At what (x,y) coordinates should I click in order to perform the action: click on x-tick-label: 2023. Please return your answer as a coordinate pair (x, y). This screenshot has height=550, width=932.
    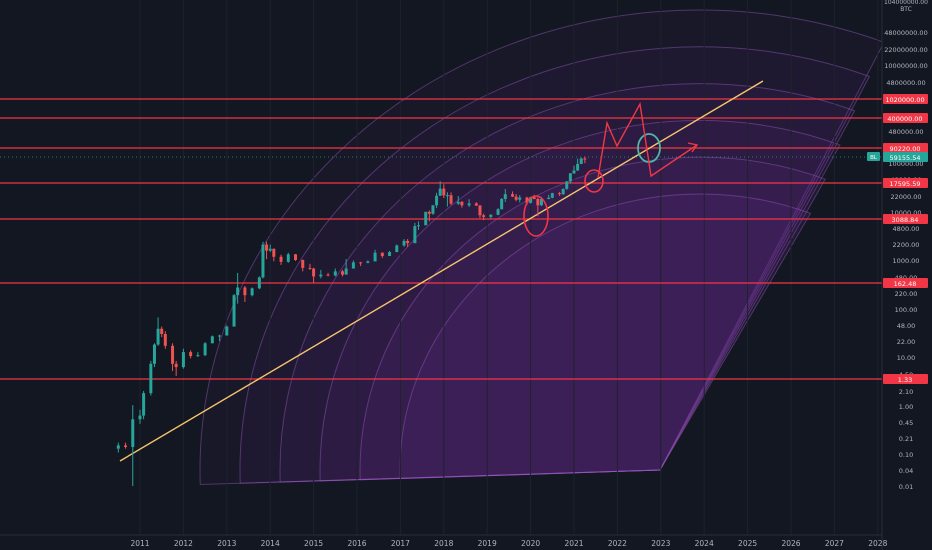
    Looking at the image, I should click on (660, 543).